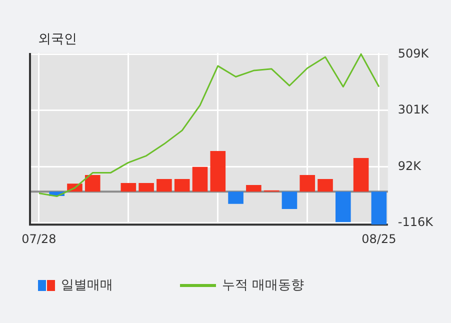  Describe the element at coordinates (39, 239) in the screenshot. I see `x-tick-label: 07/28` at that location.